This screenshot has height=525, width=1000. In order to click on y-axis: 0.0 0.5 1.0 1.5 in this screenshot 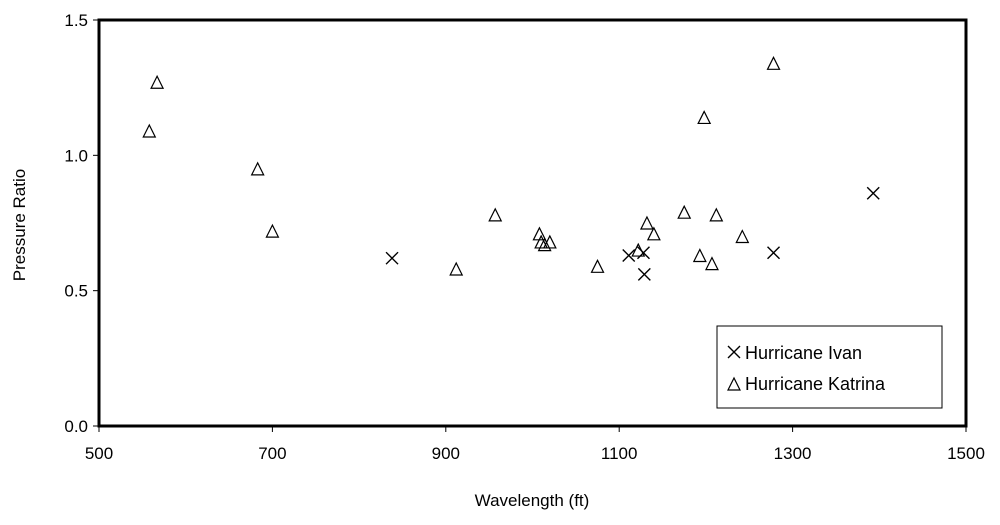, I will do `click(81, 223)`.